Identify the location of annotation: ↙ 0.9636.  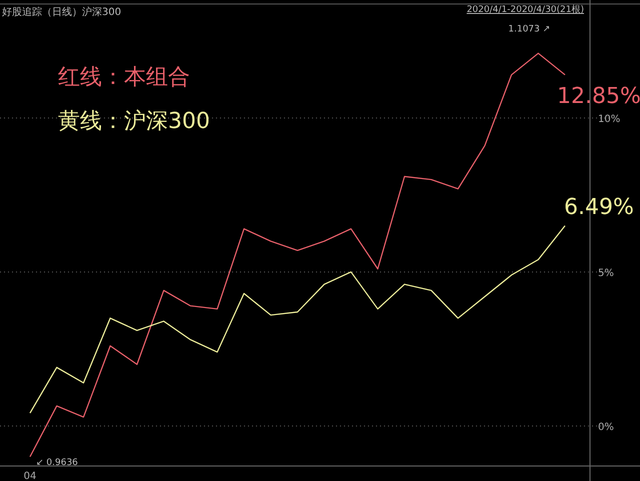
(57, 463).